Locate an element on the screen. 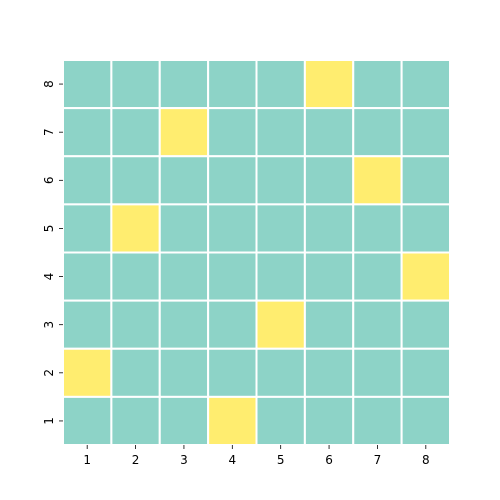 The image size is (500, 500). y-tick-label: 8 is located at coordinates (49, 84).